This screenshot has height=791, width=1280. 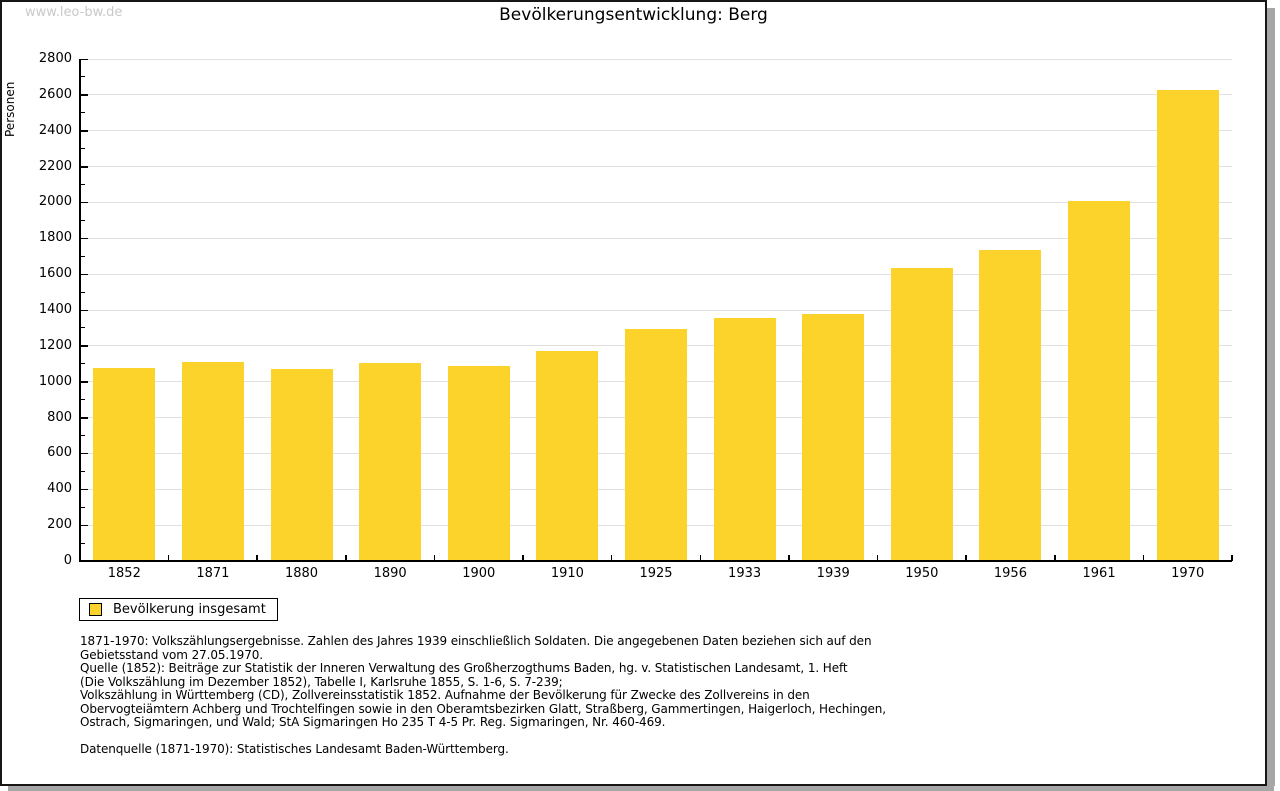 I want to click on legend-swatch-icon, so click(x=95, y=609).